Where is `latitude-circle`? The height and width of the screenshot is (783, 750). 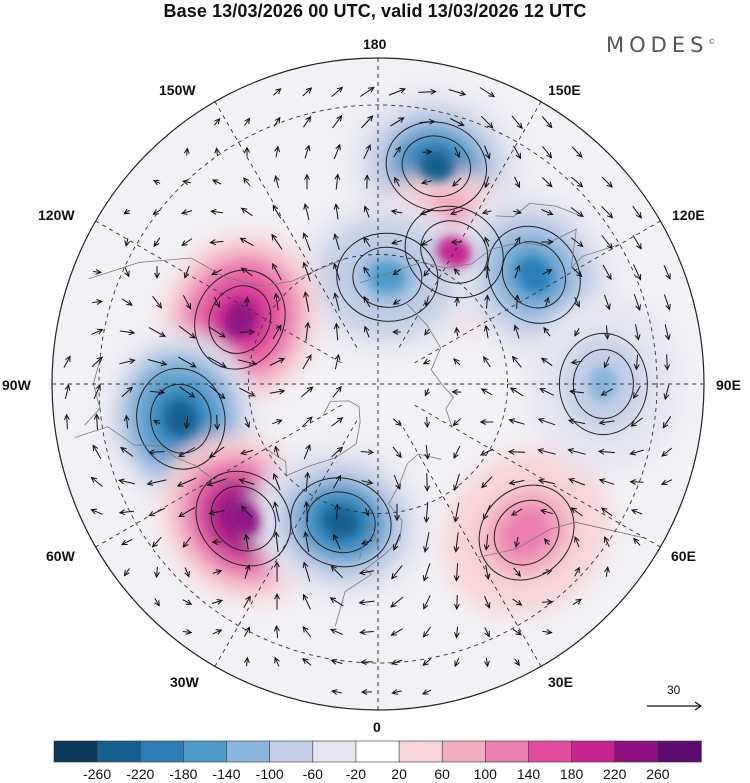 latitude-circle is located at coordinates (378, 384).